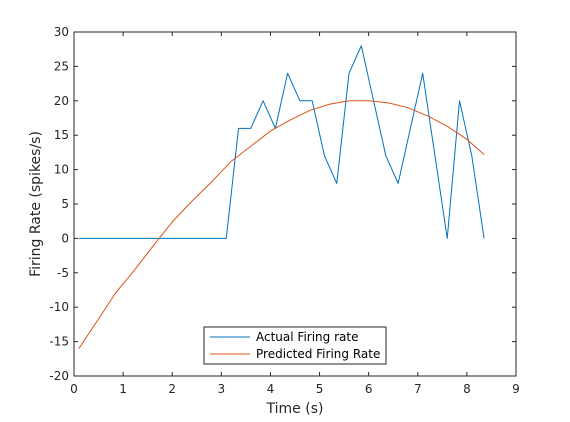 The width and height of the screenshot is (570, 422). I want to click on y-tick-label: 15, so click(61, 135).